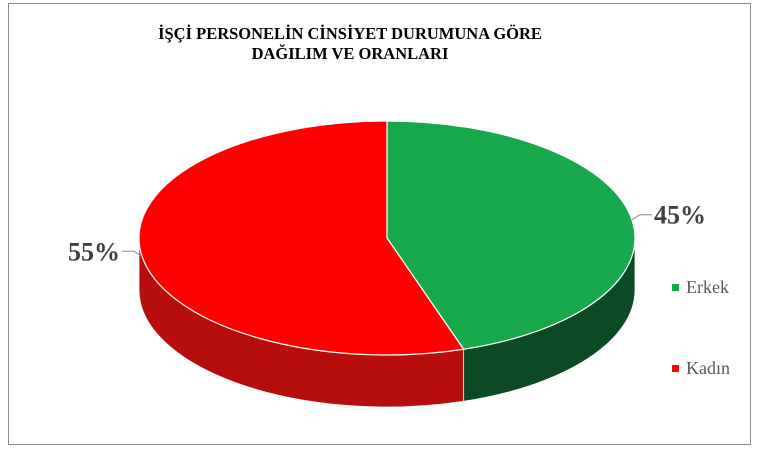  I want to click on legend-item-kadin: Kadın, so click(701, 368).